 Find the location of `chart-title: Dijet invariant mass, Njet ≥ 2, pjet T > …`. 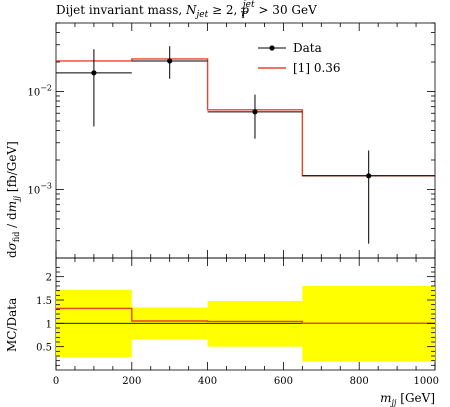

chart-title: Dijet invariant mass, Njet ≥ 2, pjet T > … is located at coordinates (186, 10).